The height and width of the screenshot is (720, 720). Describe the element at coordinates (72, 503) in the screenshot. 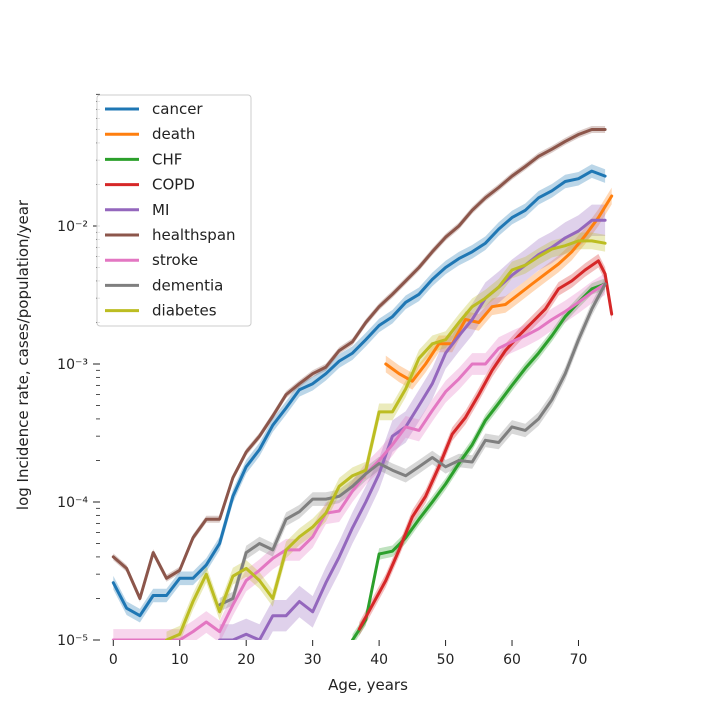

I see `y-tick-label: 10⁻⁴` at that location.